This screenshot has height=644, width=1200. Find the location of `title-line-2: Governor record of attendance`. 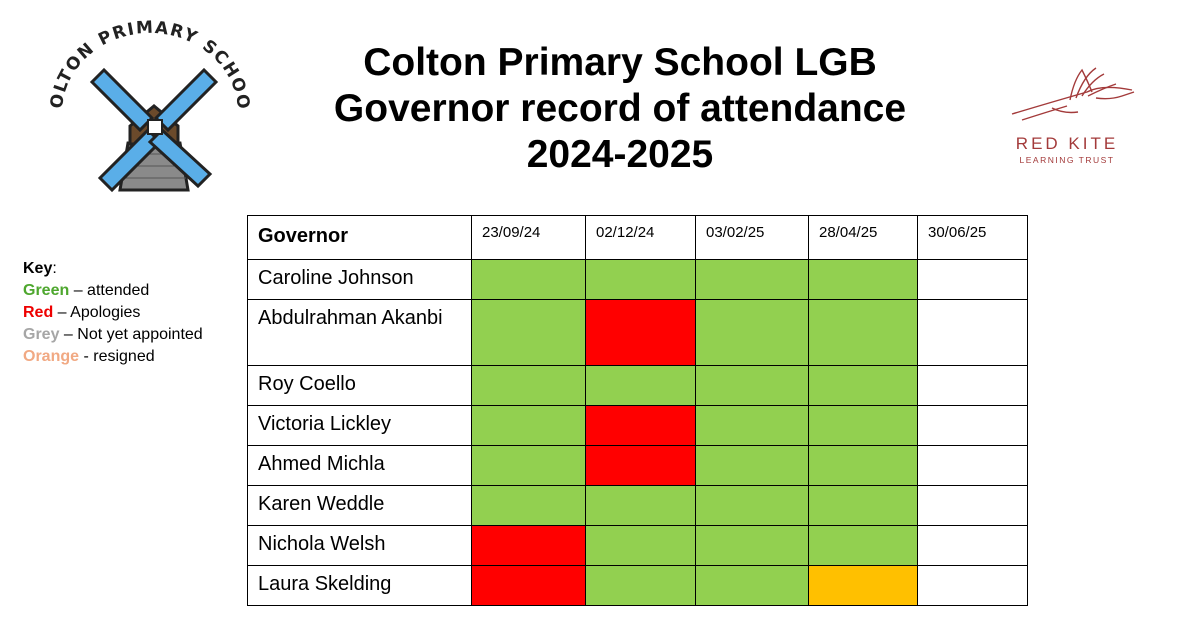

title-line-2: Governor record of attendance is located at coordinates (620, 108).